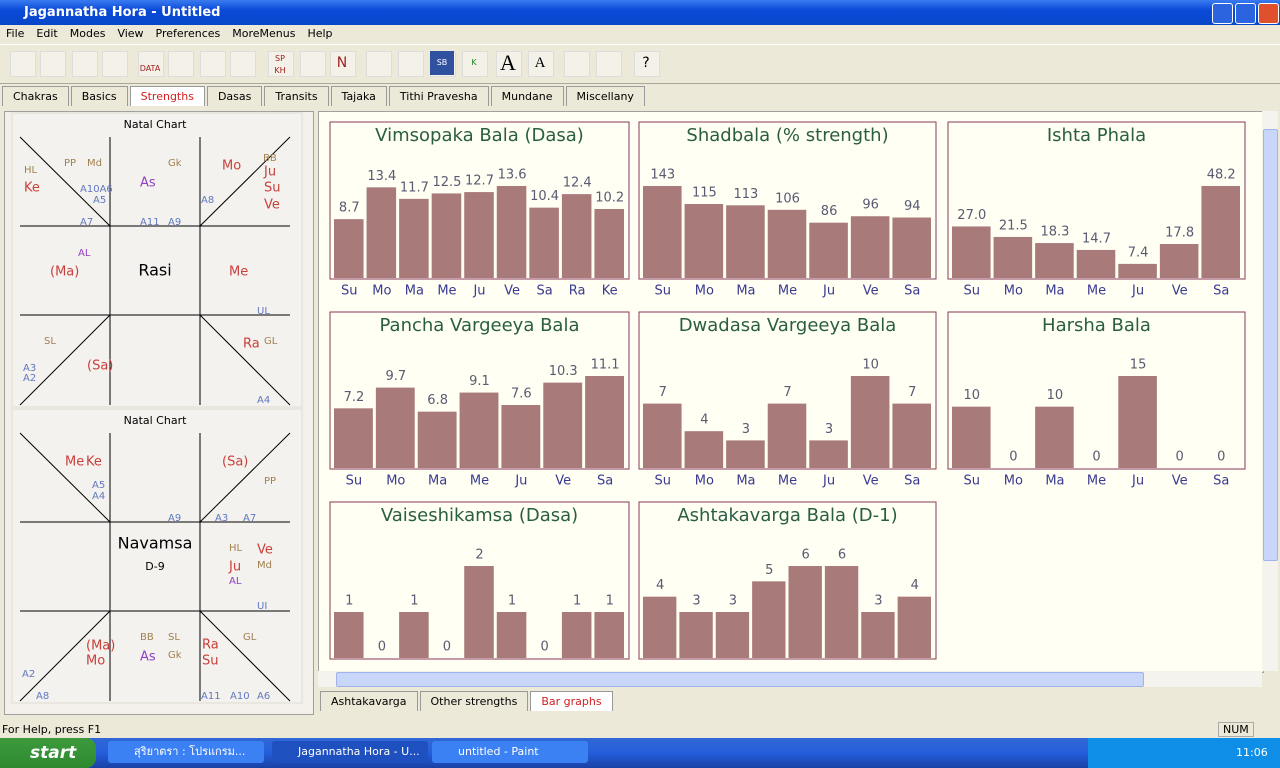 The width and height of the screenshot is (1280, 768). Describe the element at coordinates (234, 96) in the screenshot. I see `tab: Dasas` at that location.